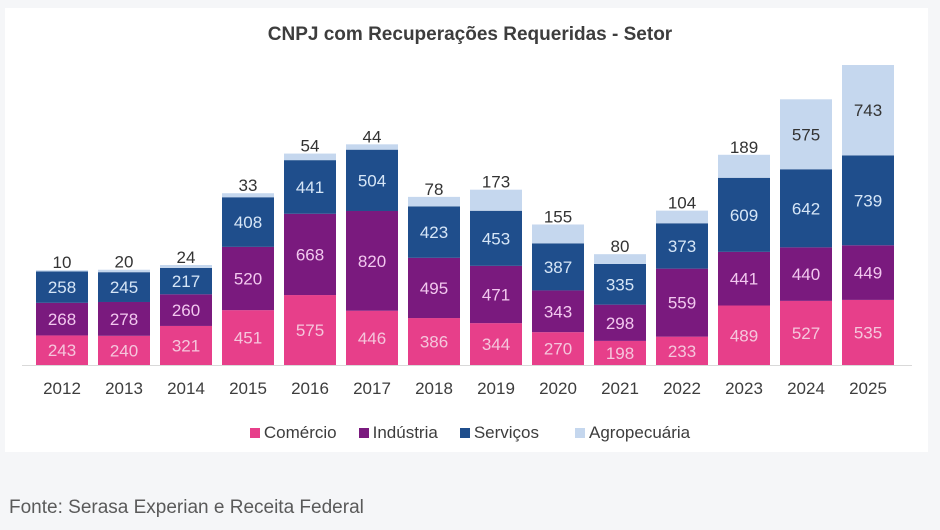 The width and height of the screenshot is (940, 530). I want to click on legend-label: Indústria, so click(405, 432).